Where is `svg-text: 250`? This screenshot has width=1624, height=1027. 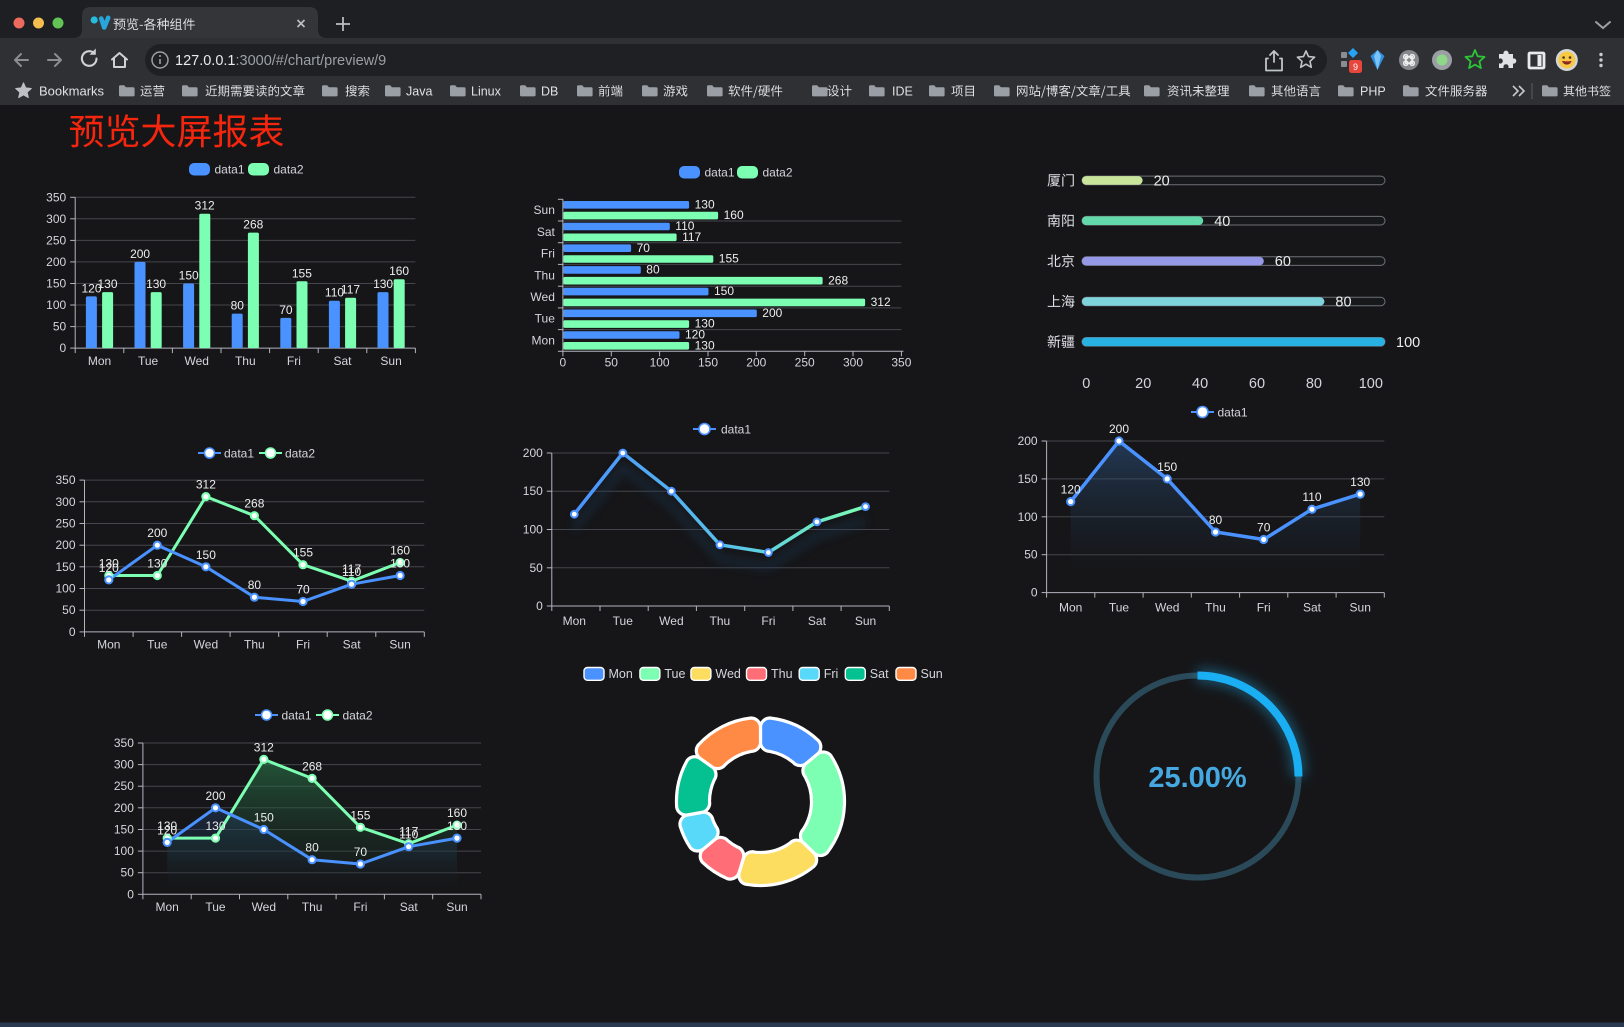 svg-text: 250 is located at coordinates (56, 240).